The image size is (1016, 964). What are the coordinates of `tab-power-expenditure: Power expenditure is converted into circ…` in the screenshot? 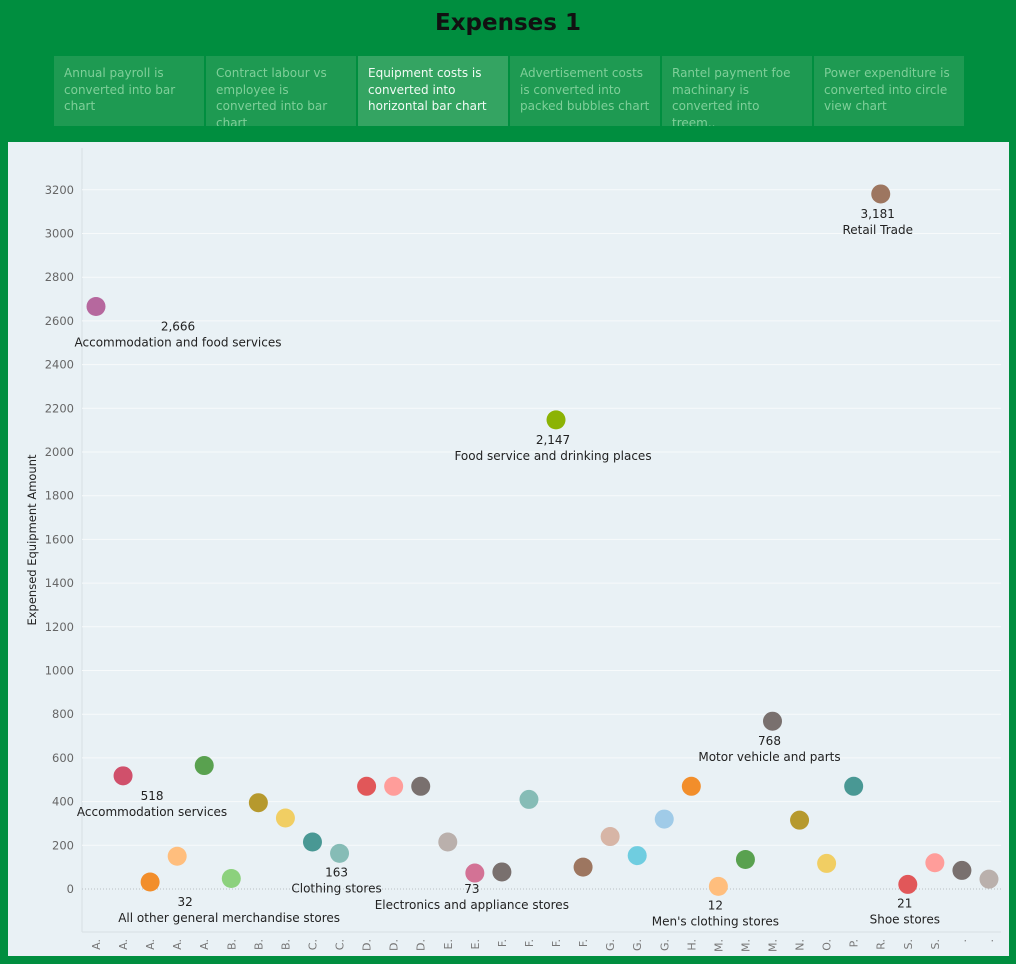 It's located at (889, 91).